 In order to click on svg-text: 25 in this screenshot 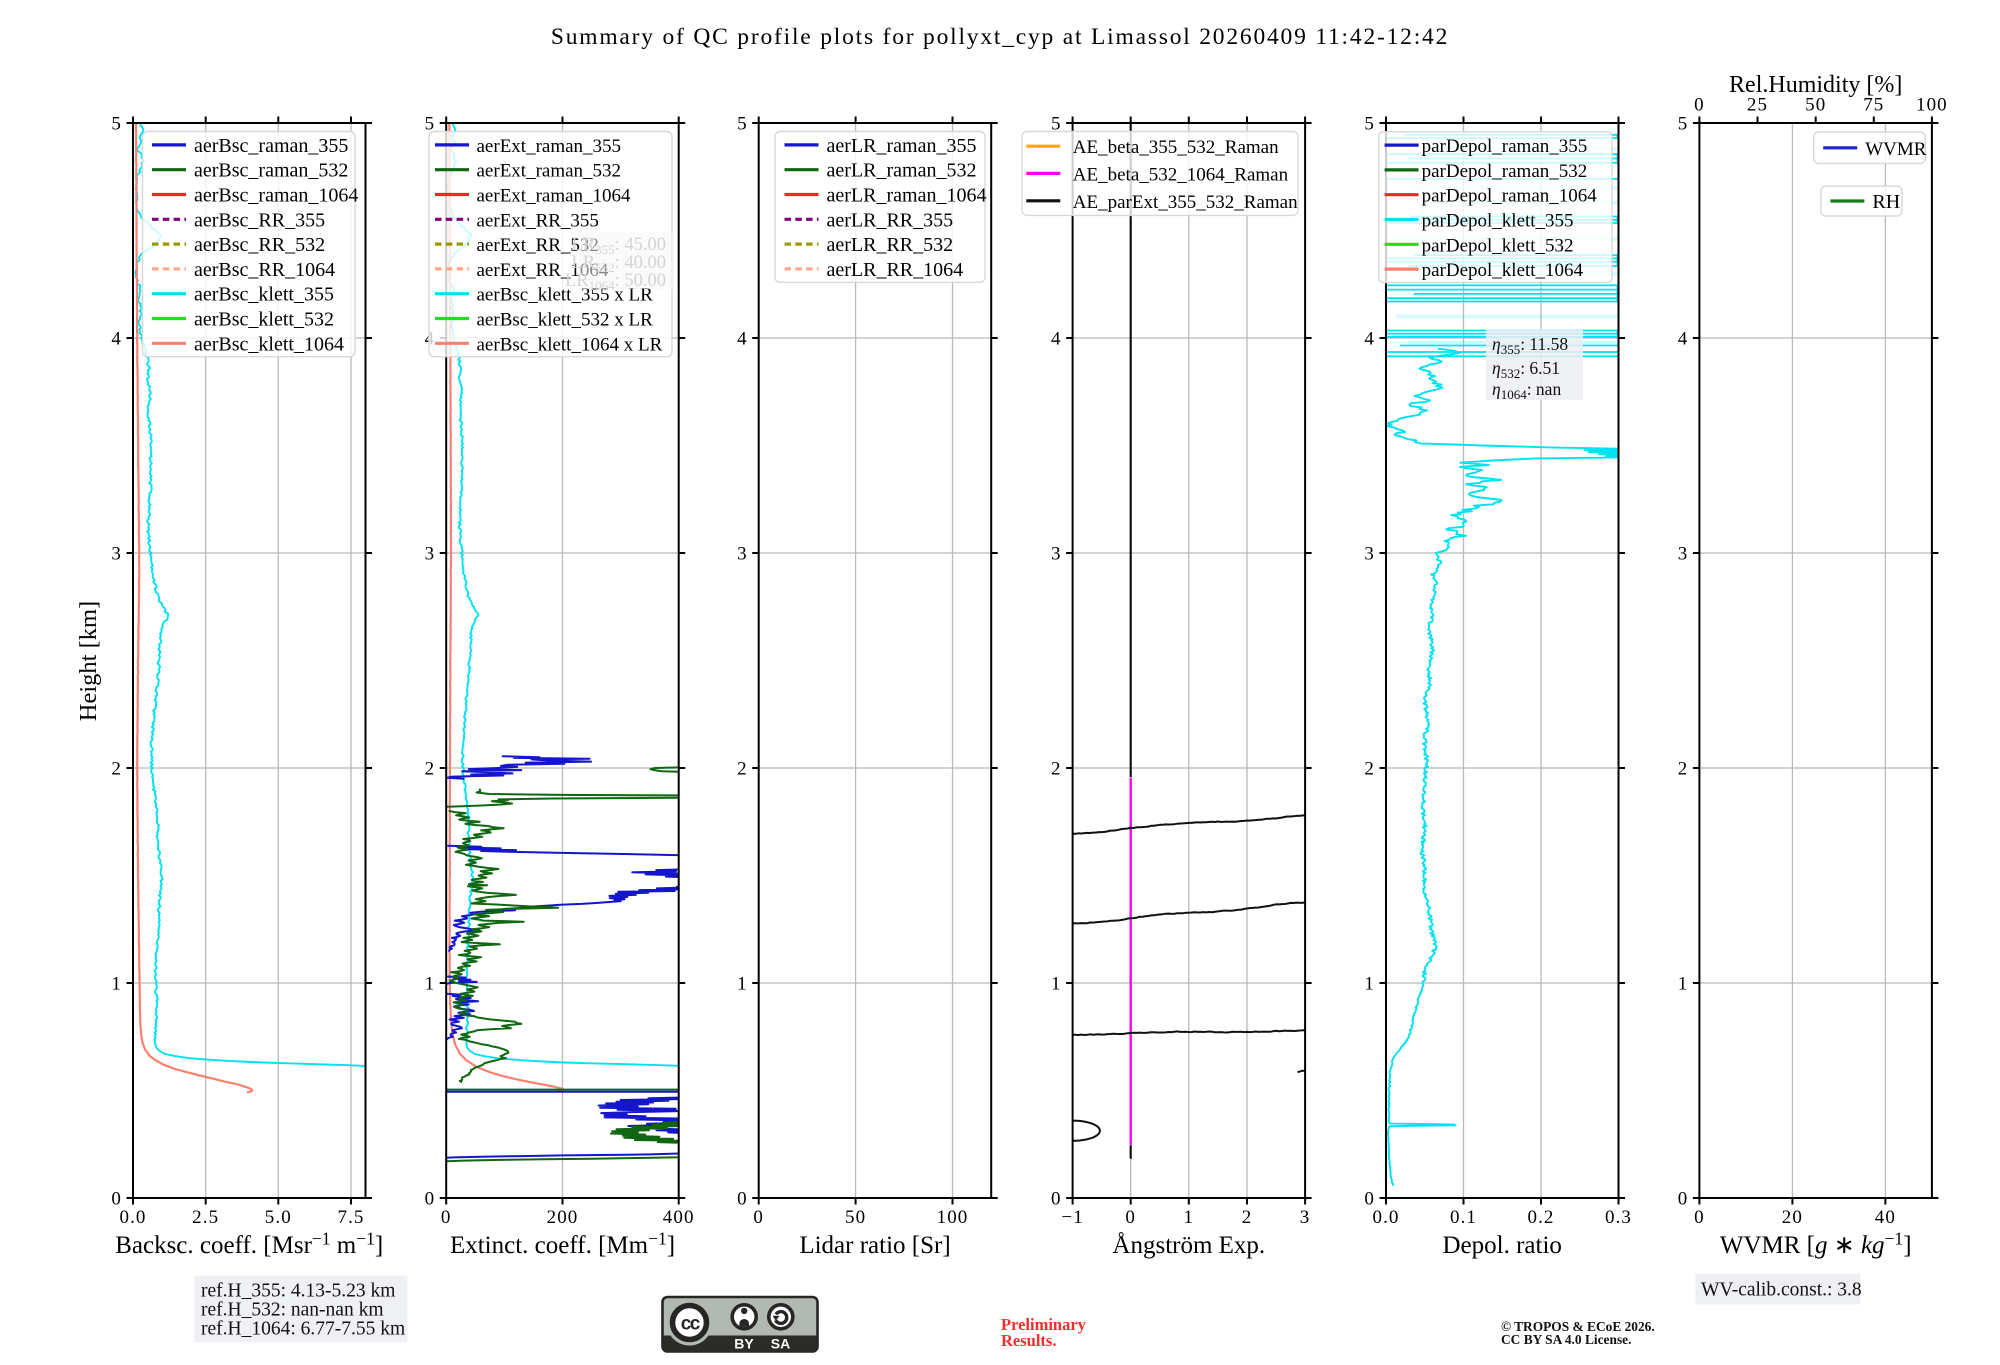, I will do `click(1757, 105)`.